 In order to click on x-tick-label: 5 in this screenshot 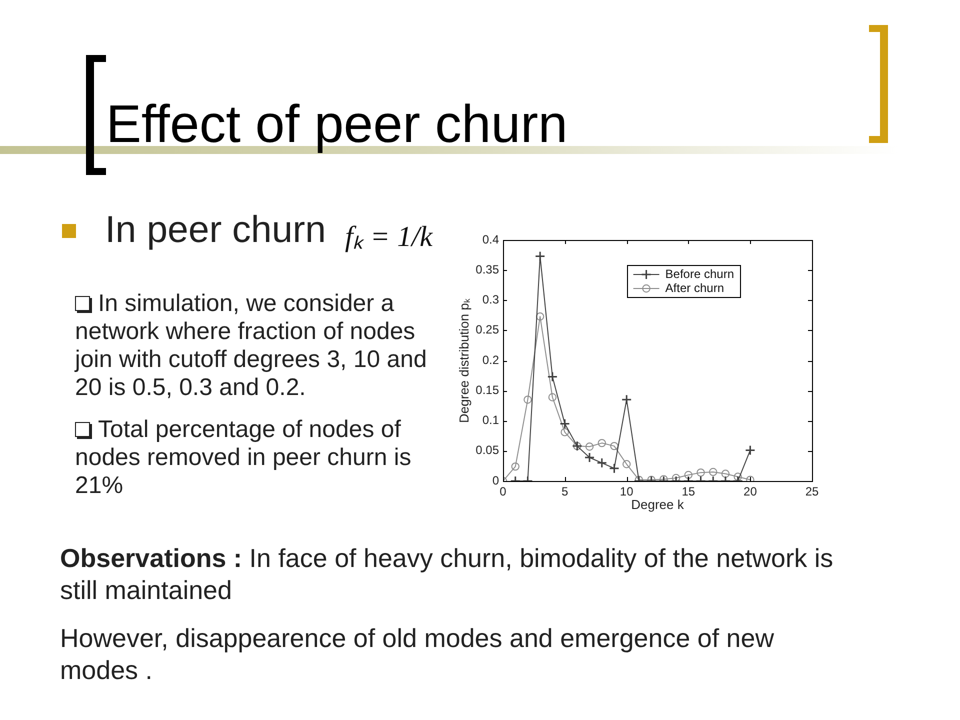, I will do `click(564, 491)`.